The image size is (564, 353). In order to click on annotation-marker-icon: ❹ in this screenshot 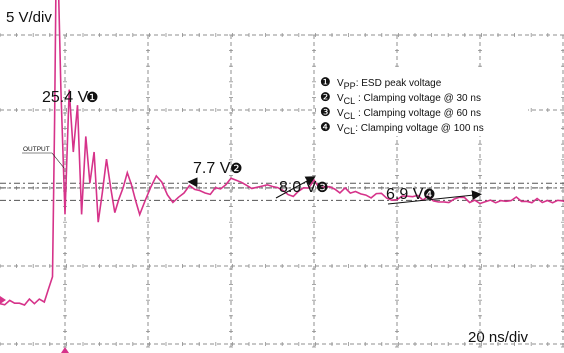, I will do `click(429, 194)`.